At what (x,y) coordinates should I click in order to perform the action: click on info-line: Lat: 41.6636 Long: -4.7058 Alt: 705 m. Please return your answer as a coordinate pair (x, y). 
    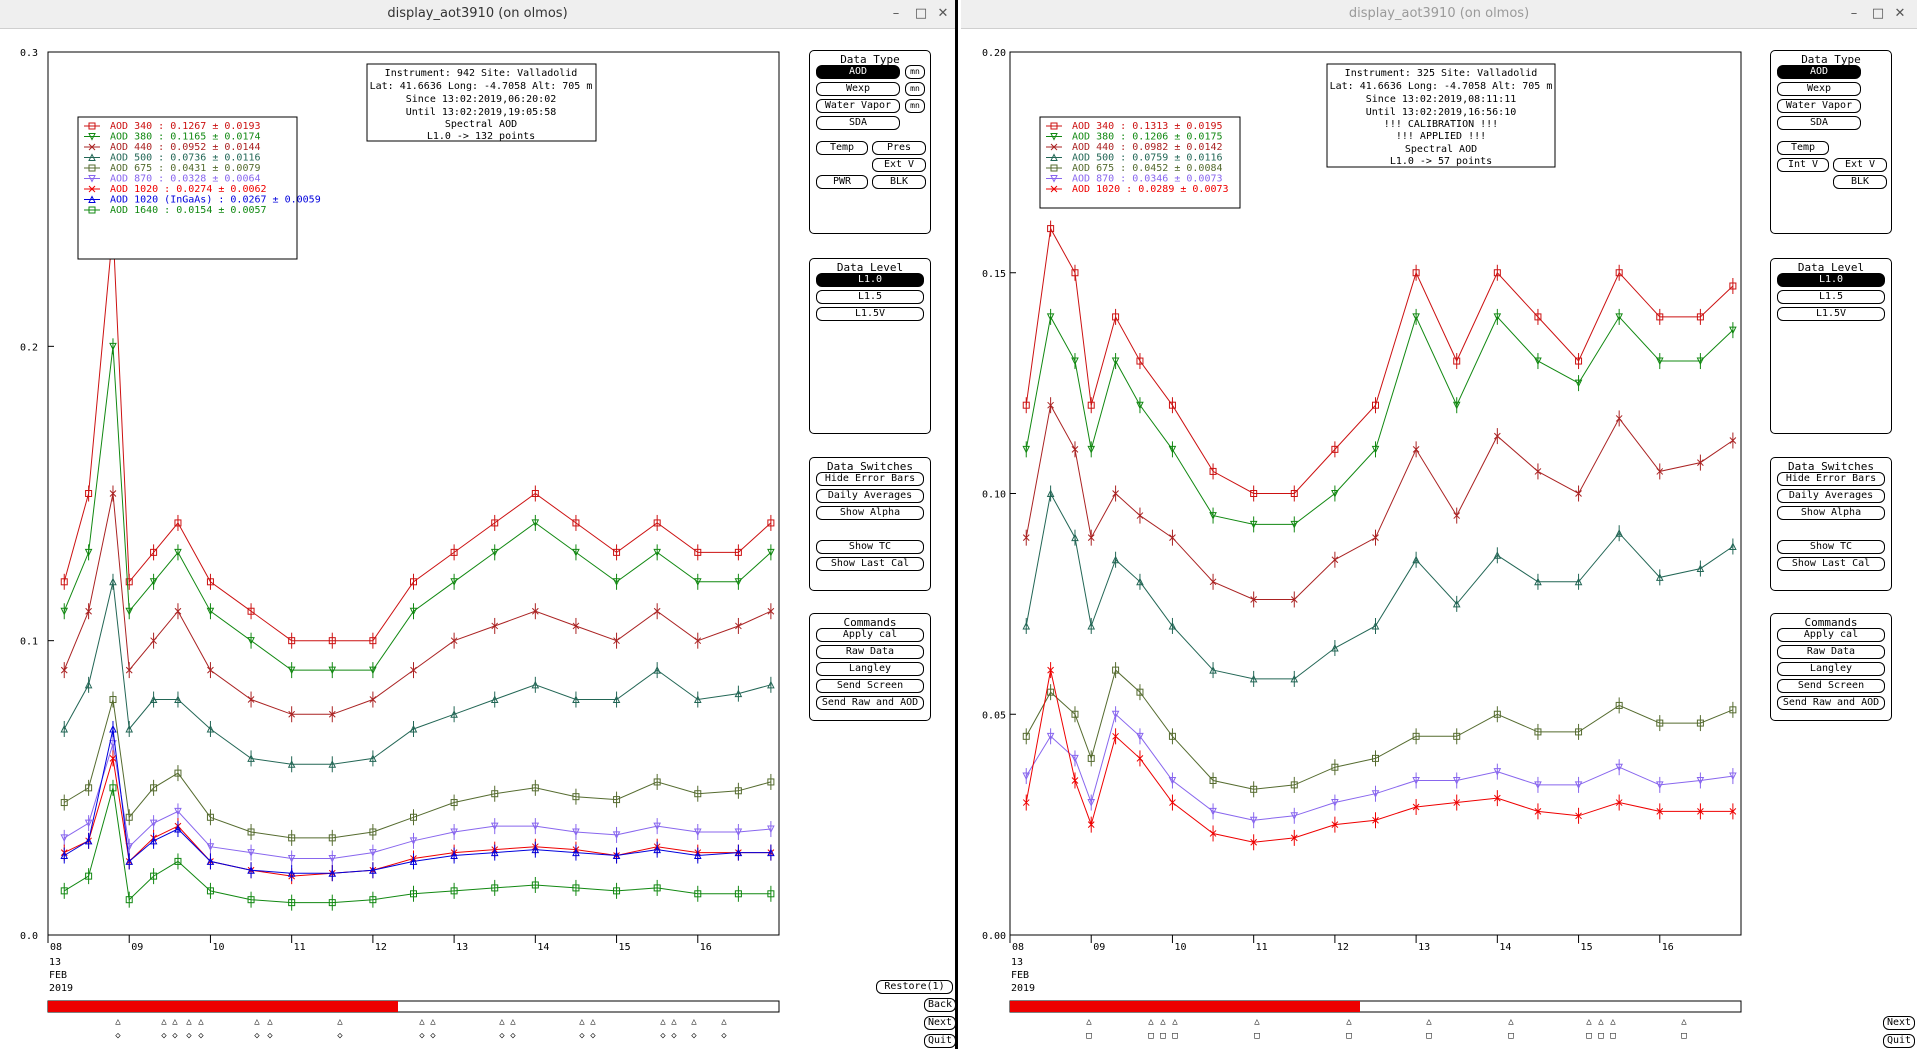
    Looking at the image, I should click on (481, 86).